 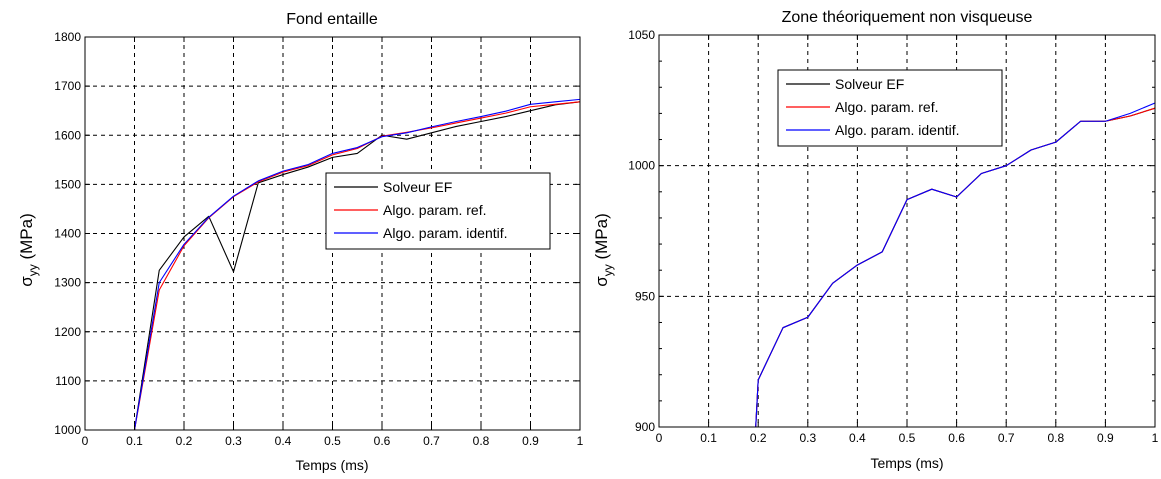 What do you see at coordinates (530, 441) in the screenshot?
I see `chart1-x-tick-label: 0.9` at bounding box center [530, 441].